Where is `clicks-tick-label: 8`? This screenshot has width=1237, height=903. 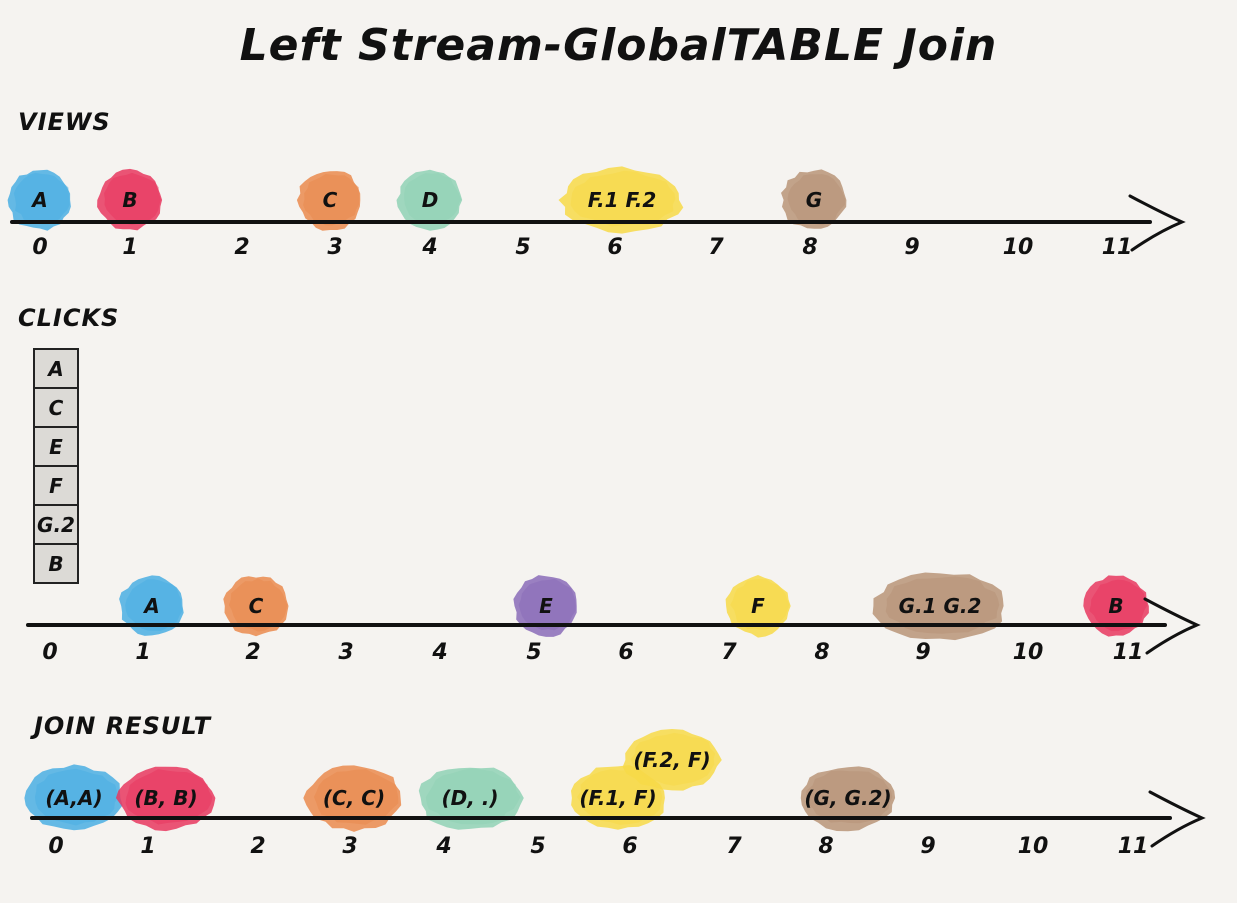 clicks-tick-label: 8 is located at coordinates (821, 652).